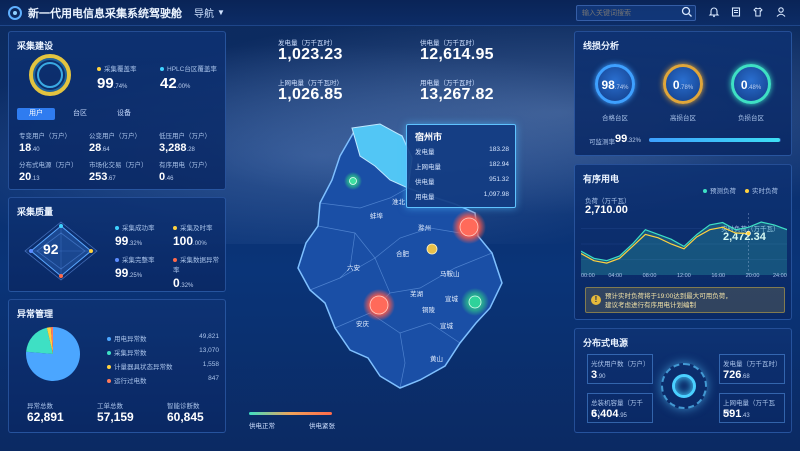  What do you see at coordinates (462, 151) in the screenshot?
I see `tooltip-row: 发电量 183.28` at bounding box center [462, 151].